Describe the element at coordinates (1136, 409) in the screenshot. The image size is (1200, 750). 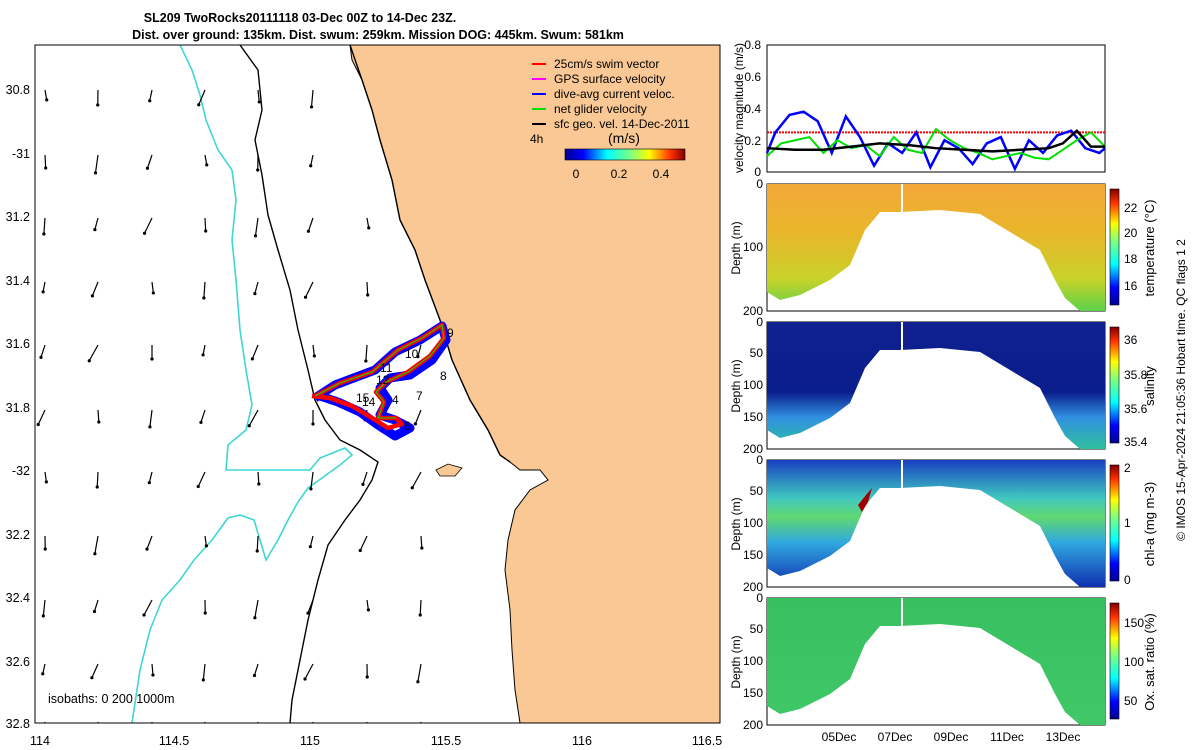
I see `sal-cbar-tick: 35.6` at that location.